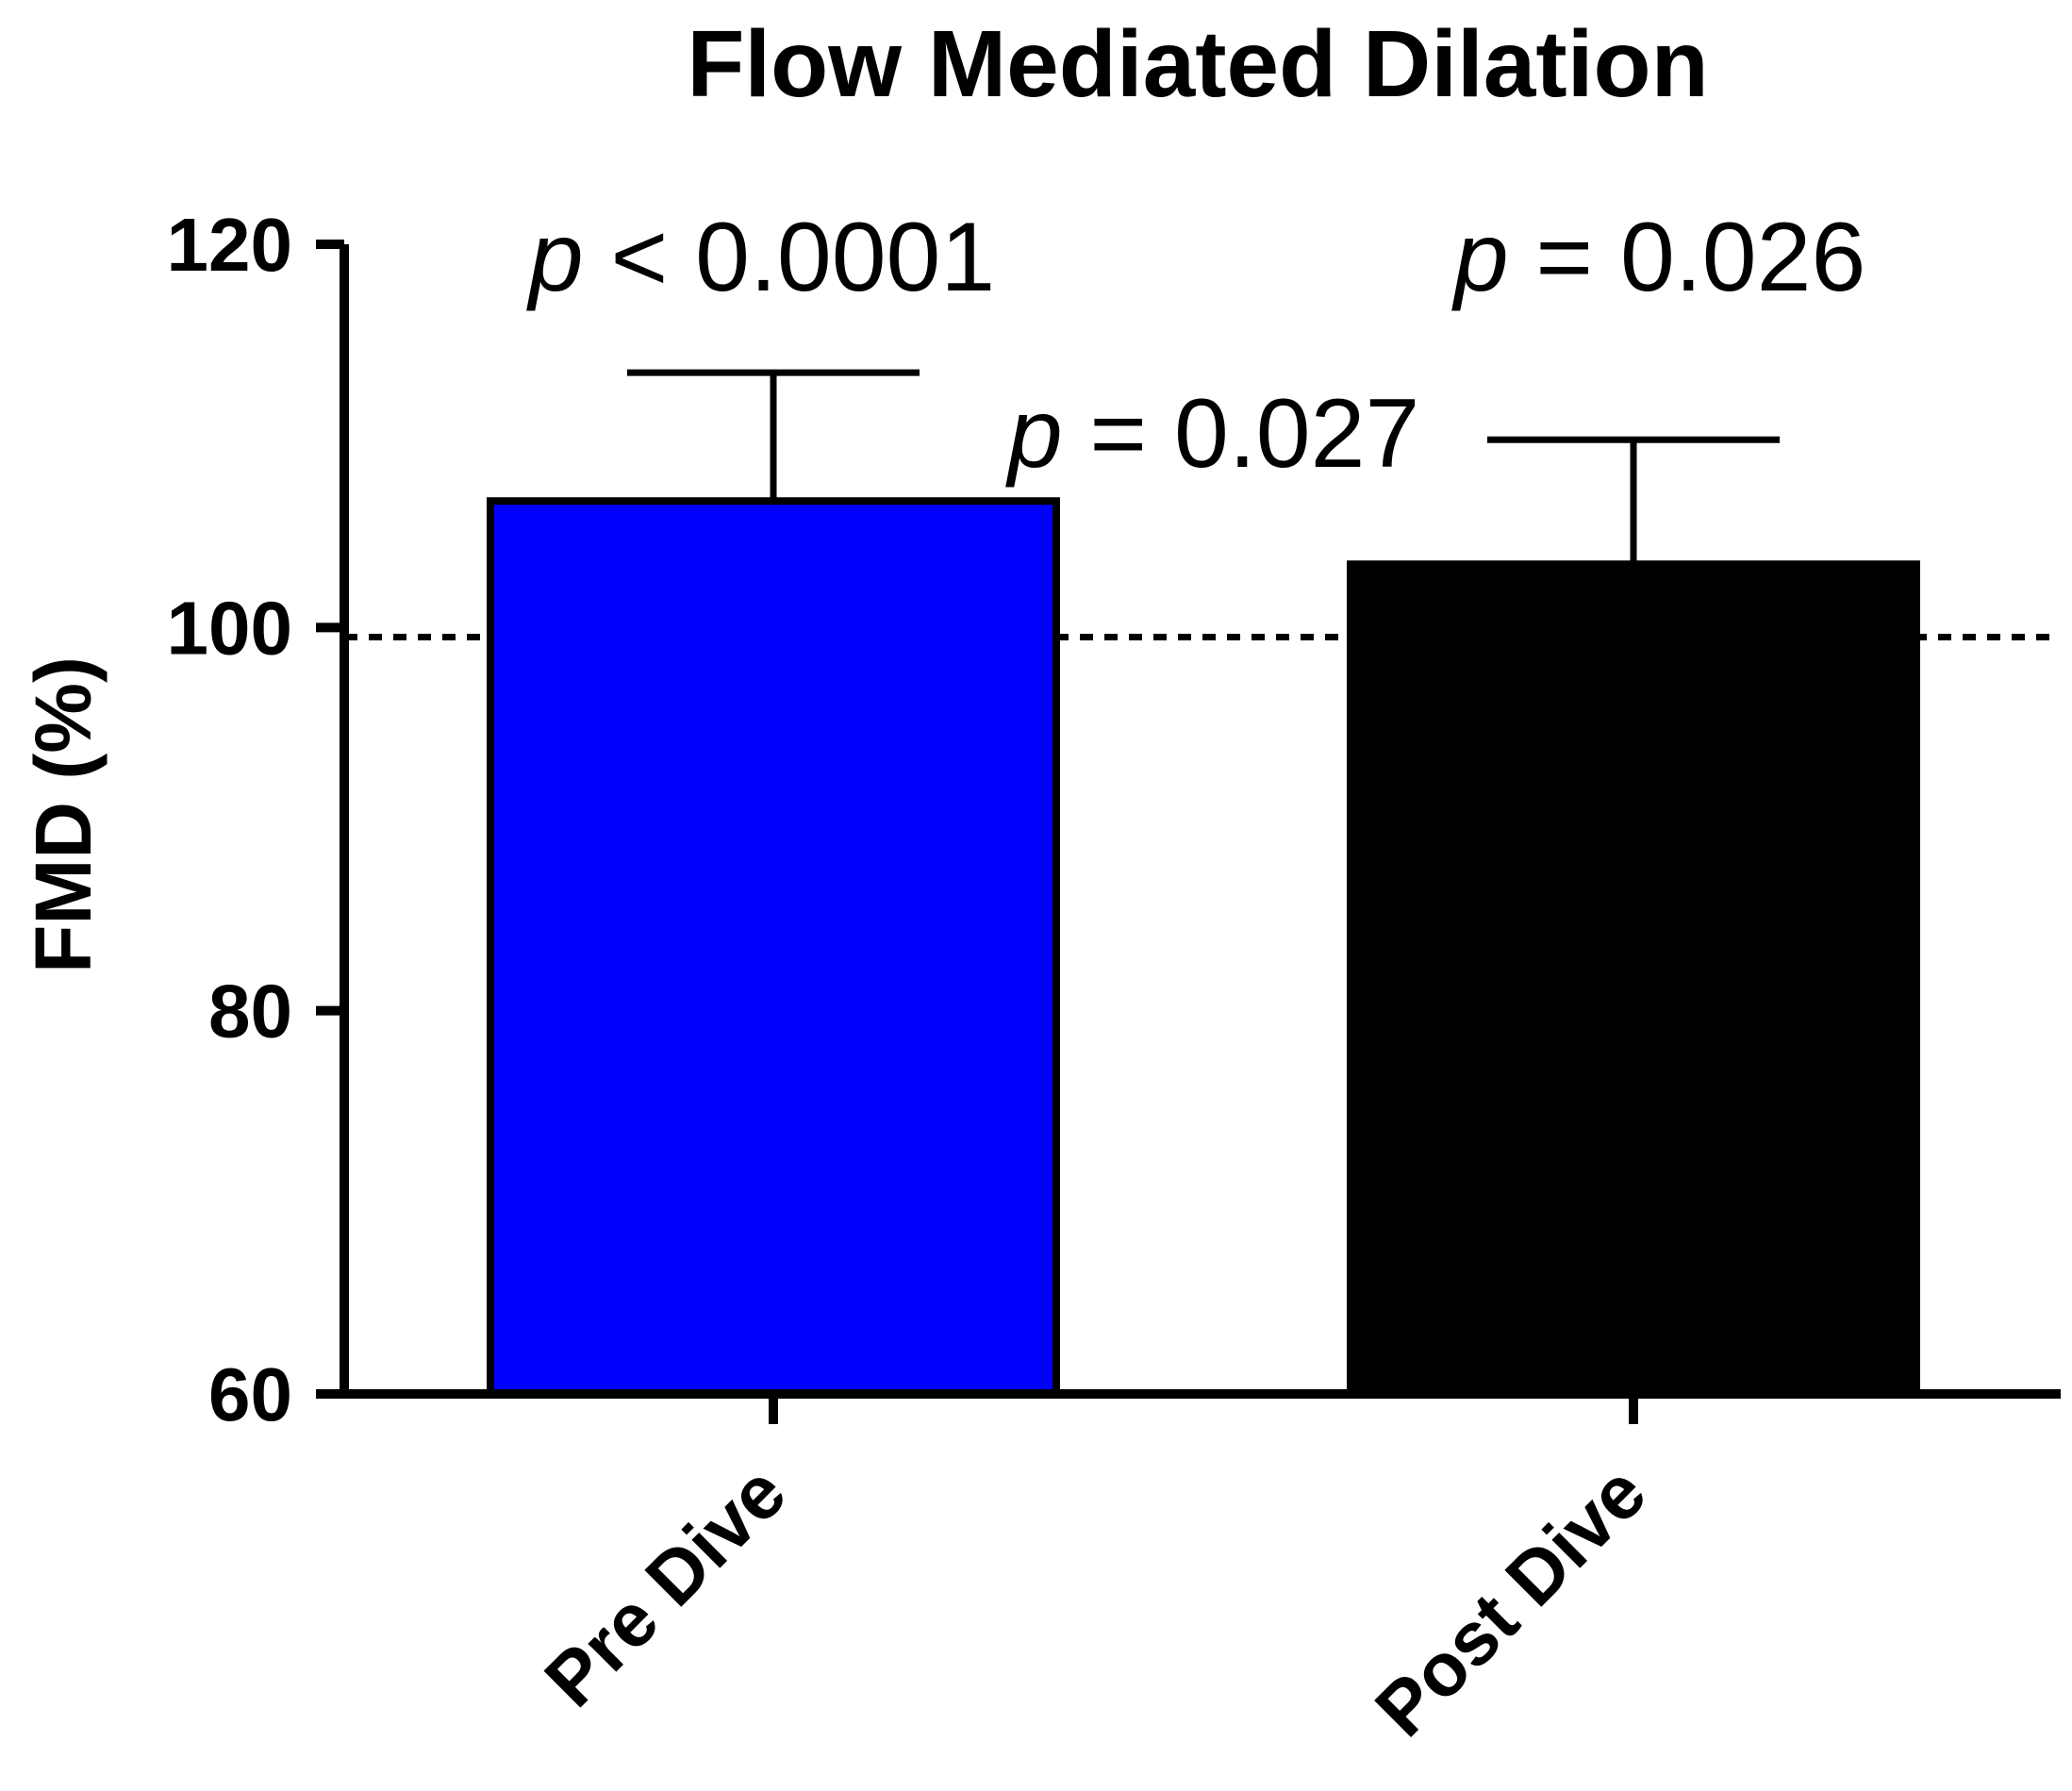  What do you see at coordinates (1034, 434) in the screenshot?
I see `p-value-between-symbol: p` at bounding box center [1034, 434].